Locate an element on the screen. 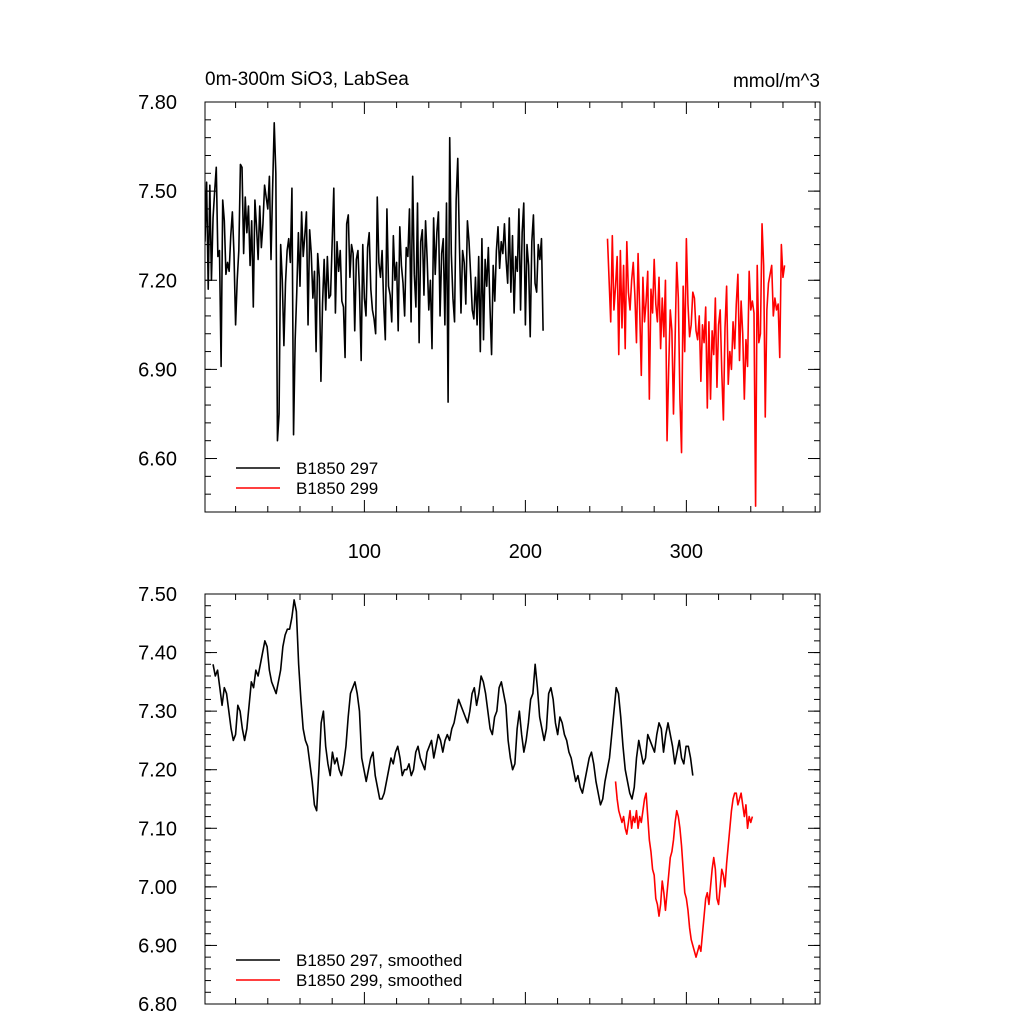 This screenshot has height=1024, width=1024. y-tick-label: 6.80 is located at coordinates (157, 1005).